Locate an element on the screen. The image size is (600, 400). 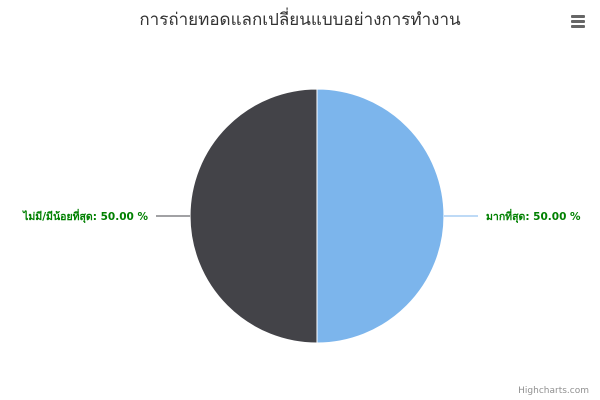
chart-title: การถ่ายทอดแลกเปลี่ยนแบบอย่างการทำงาน is located at coordinates (300, 20).